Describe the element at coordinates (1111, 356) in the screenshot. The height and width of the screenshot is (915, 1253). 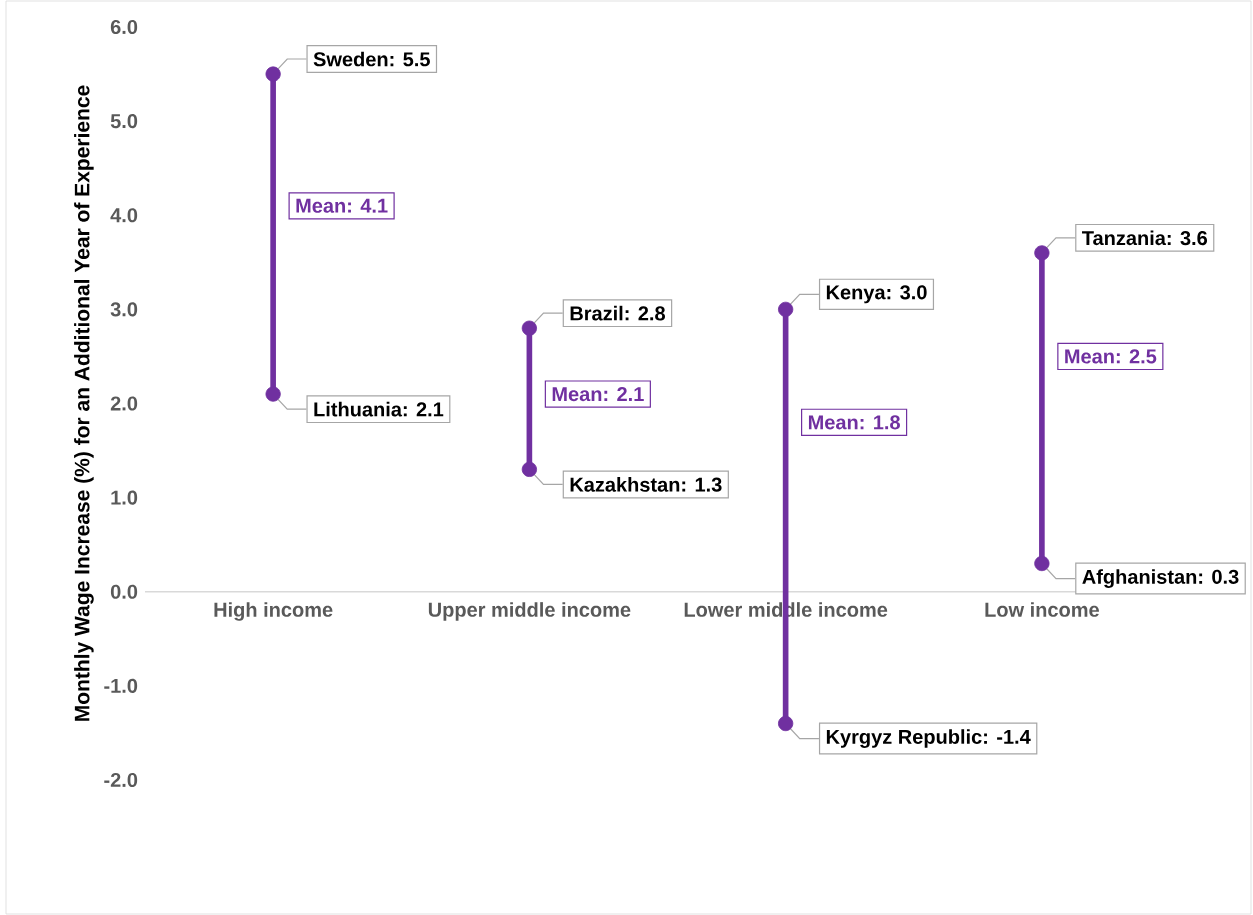
I see `annotation: Mean: 2.5` at that location.